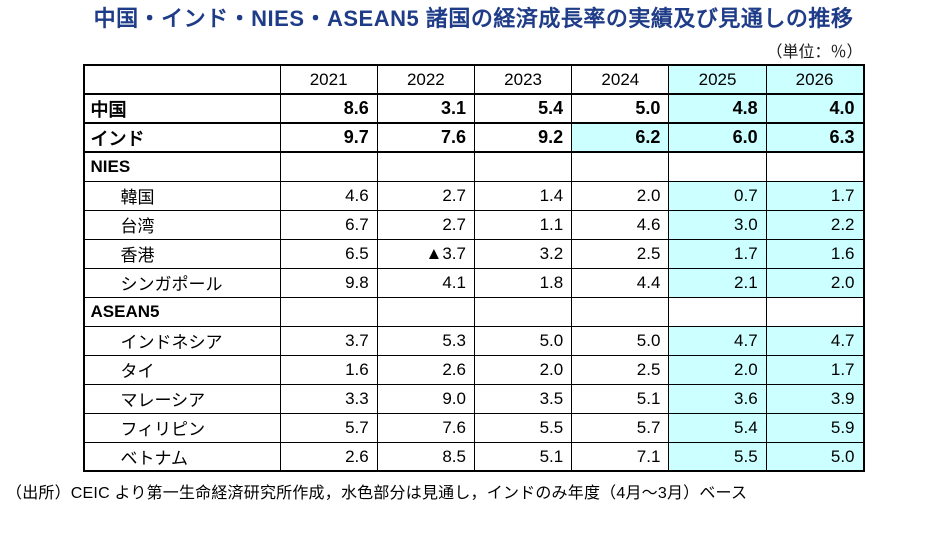 The width and height of the screenshot is (947, 553). What do you see at coordinates (328, 253) in the screenshot?
I see `cell-value: 6.5` at bounding box center [328, 253].